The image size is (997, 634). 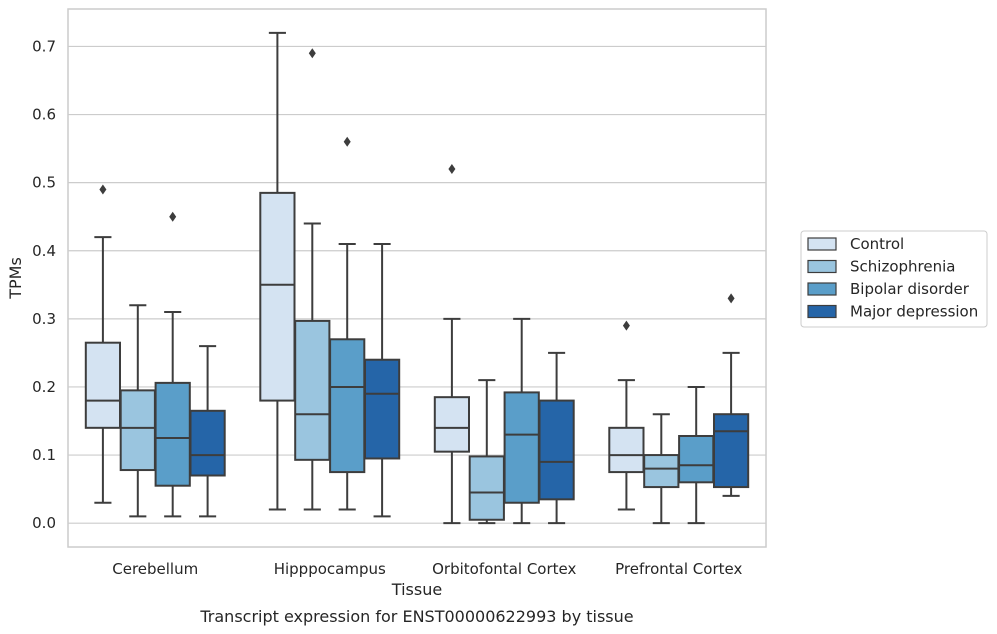 What do you see at coordinates (44, 115) in the screenshot?
I see `y-tick-label: 0.6` at bounding box center [44, 115].